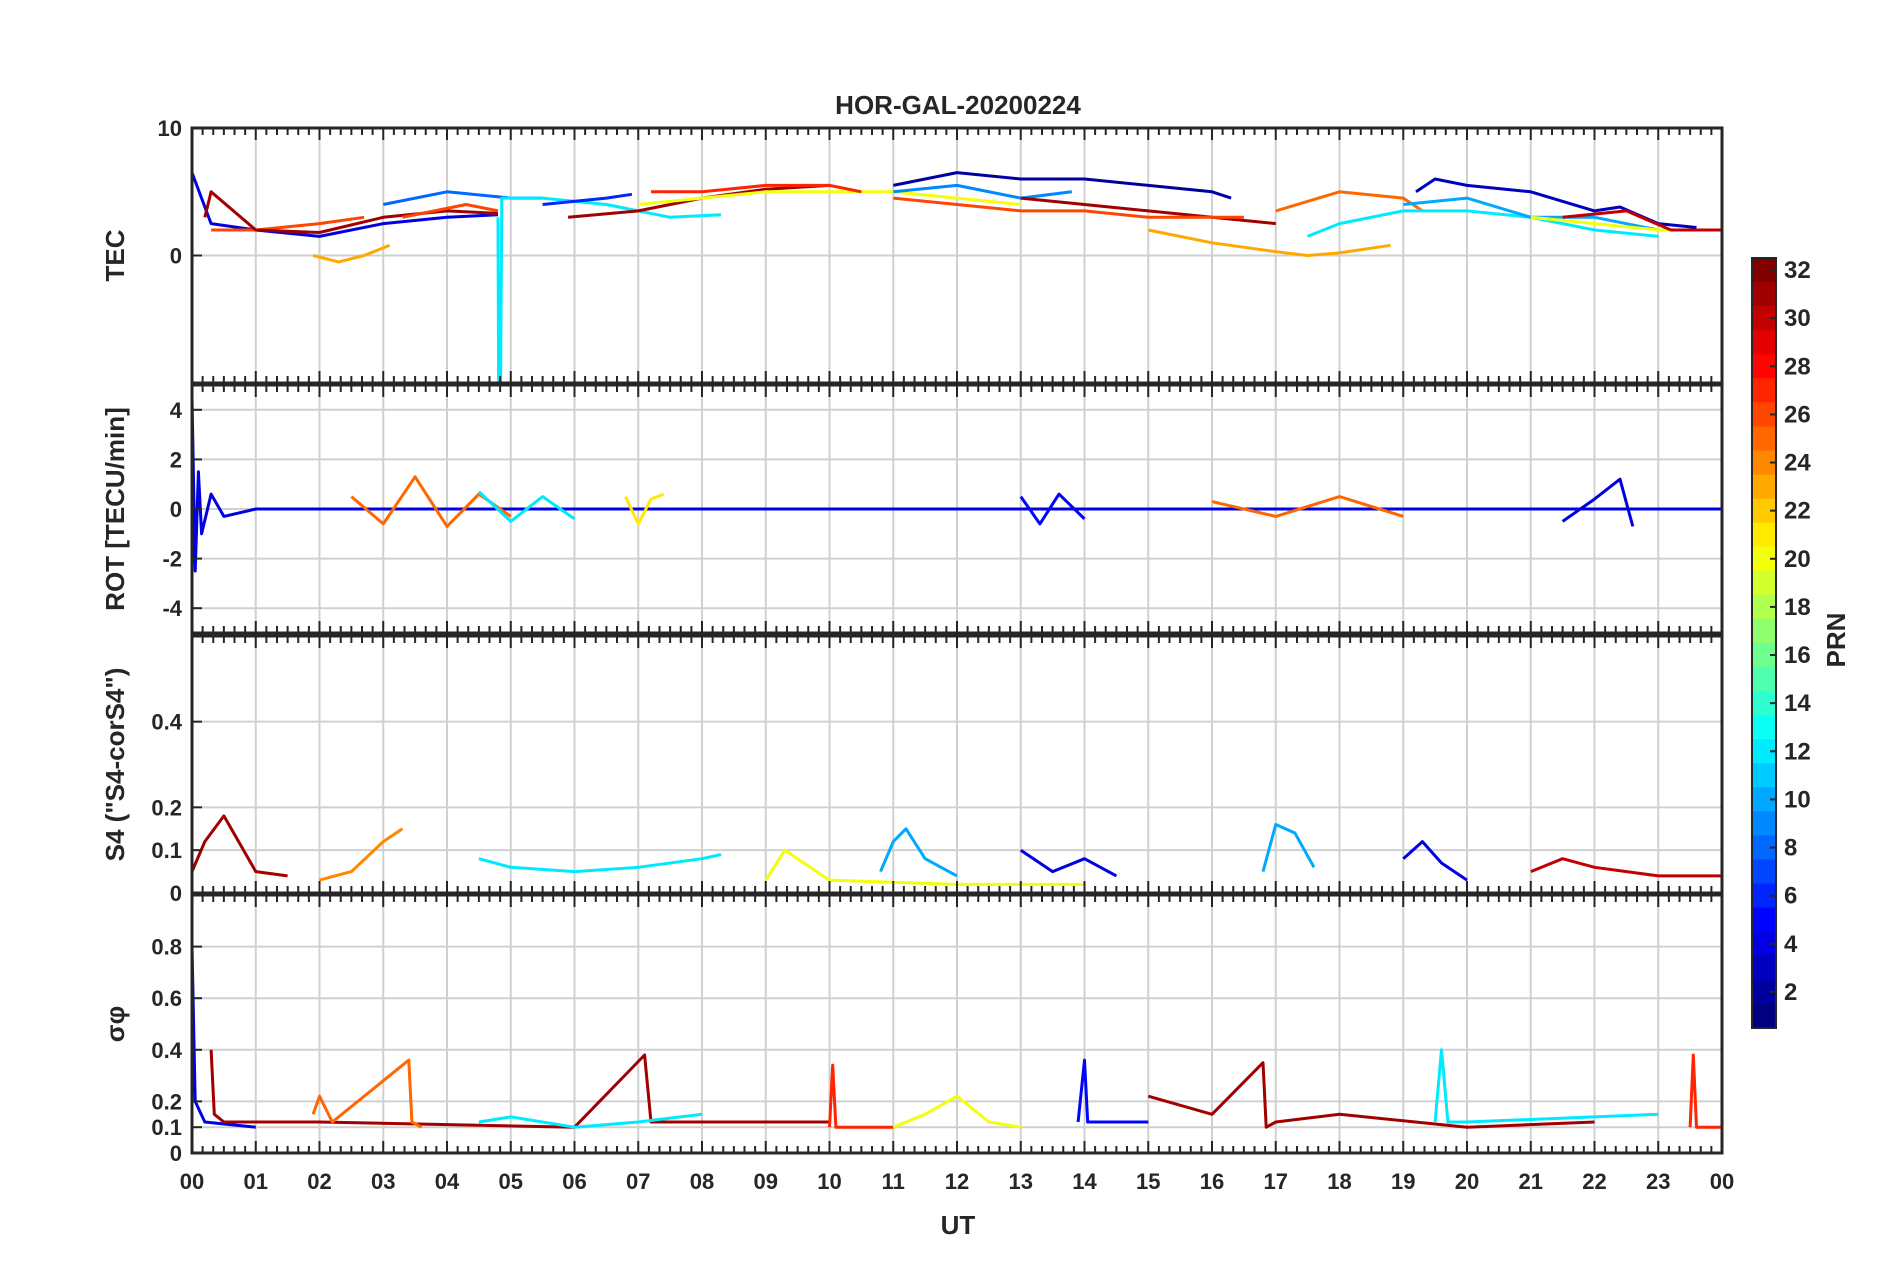 Image resolution: width=1902 pixels, height=1272 pixels. I want to click on x-tick-label: 19, so click(1403, 1181).